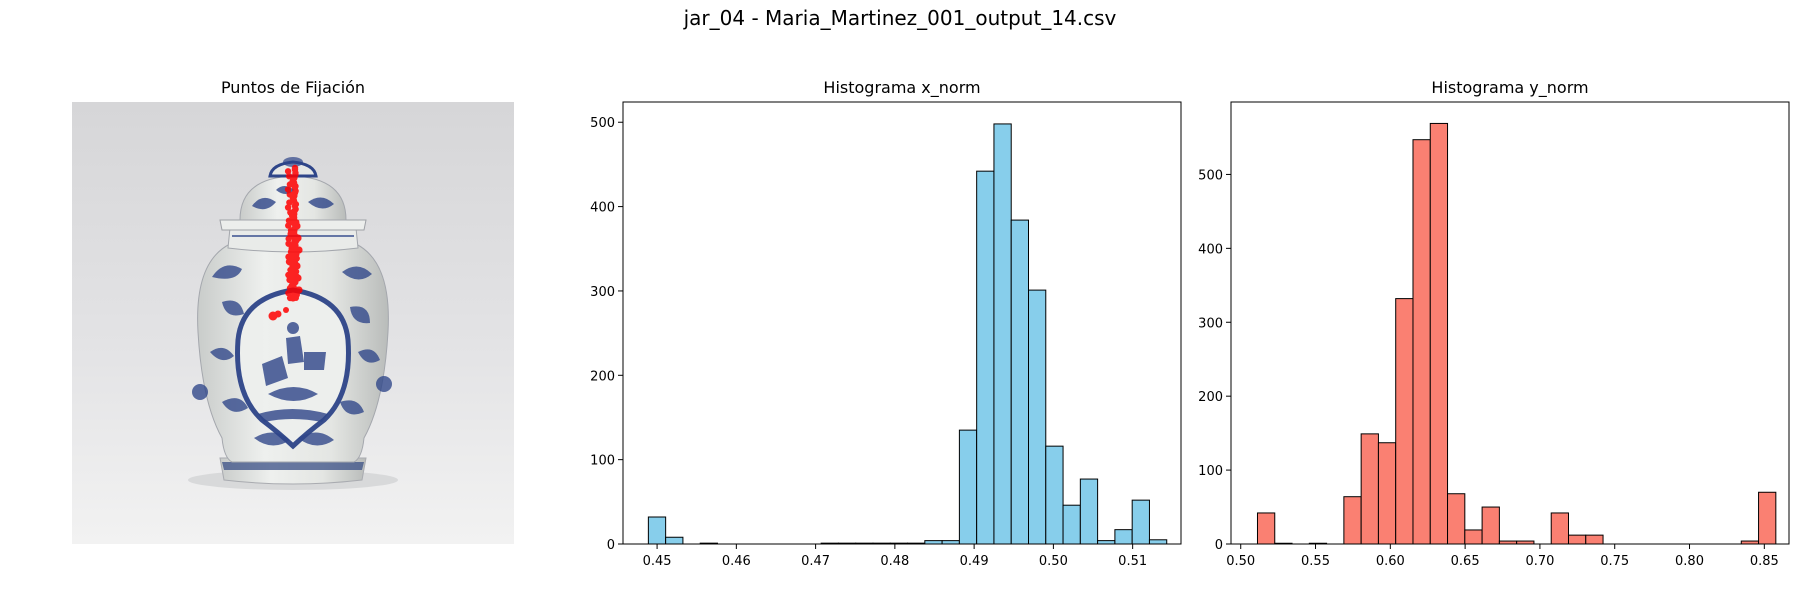 The width and height of the screenshot is (1800, 600). I want to click on y-xtick-label: 0.85, so click(1764, 561).